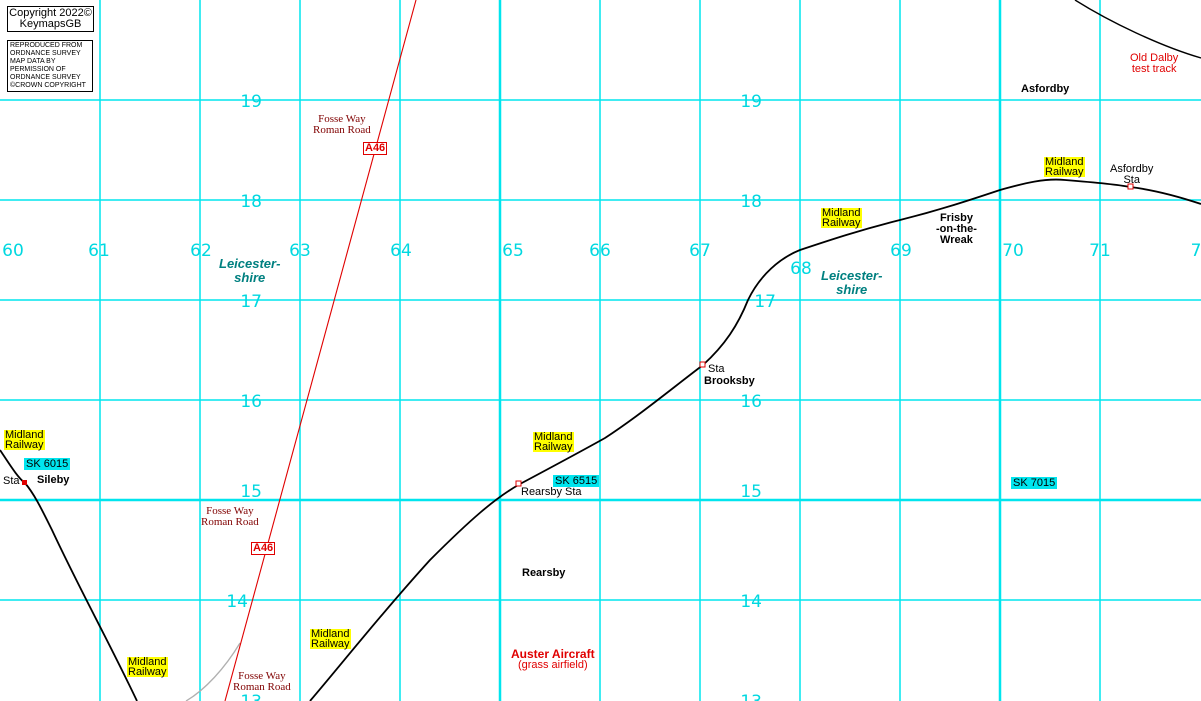 The image size is (1201, 701). Describe the element at coordinates (600, 251) in the screenshot. I see `easting-label: 66` at that location.